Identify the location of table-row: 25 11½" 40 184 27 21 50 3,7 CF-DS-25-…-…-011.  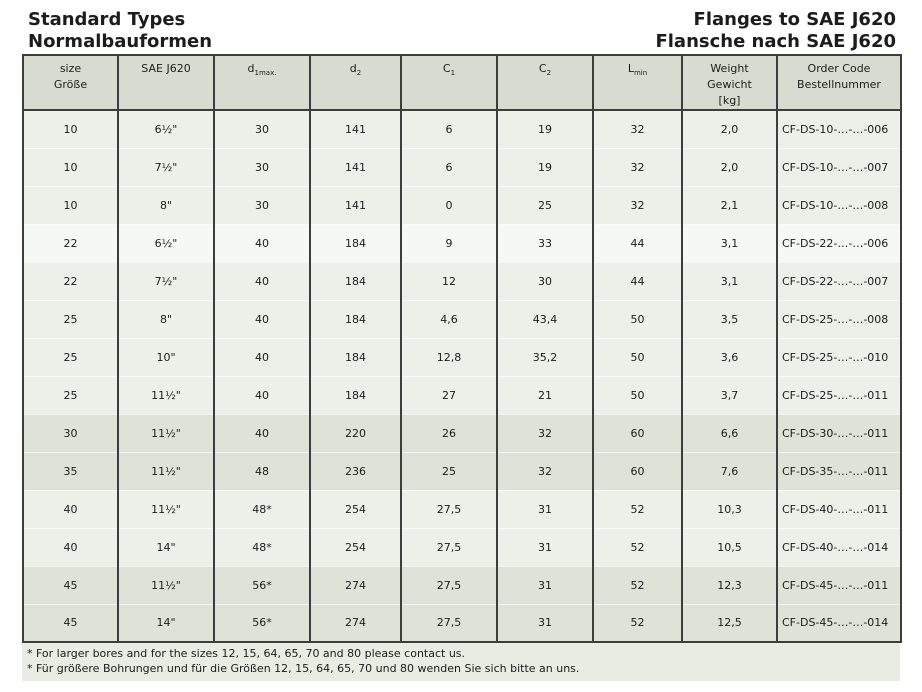
(461, 394).